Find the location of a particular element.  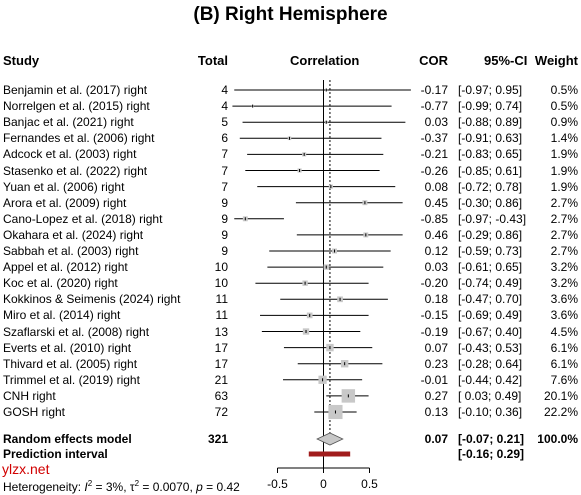

header-correlation: Correlation is located at coordinates (325, 60).